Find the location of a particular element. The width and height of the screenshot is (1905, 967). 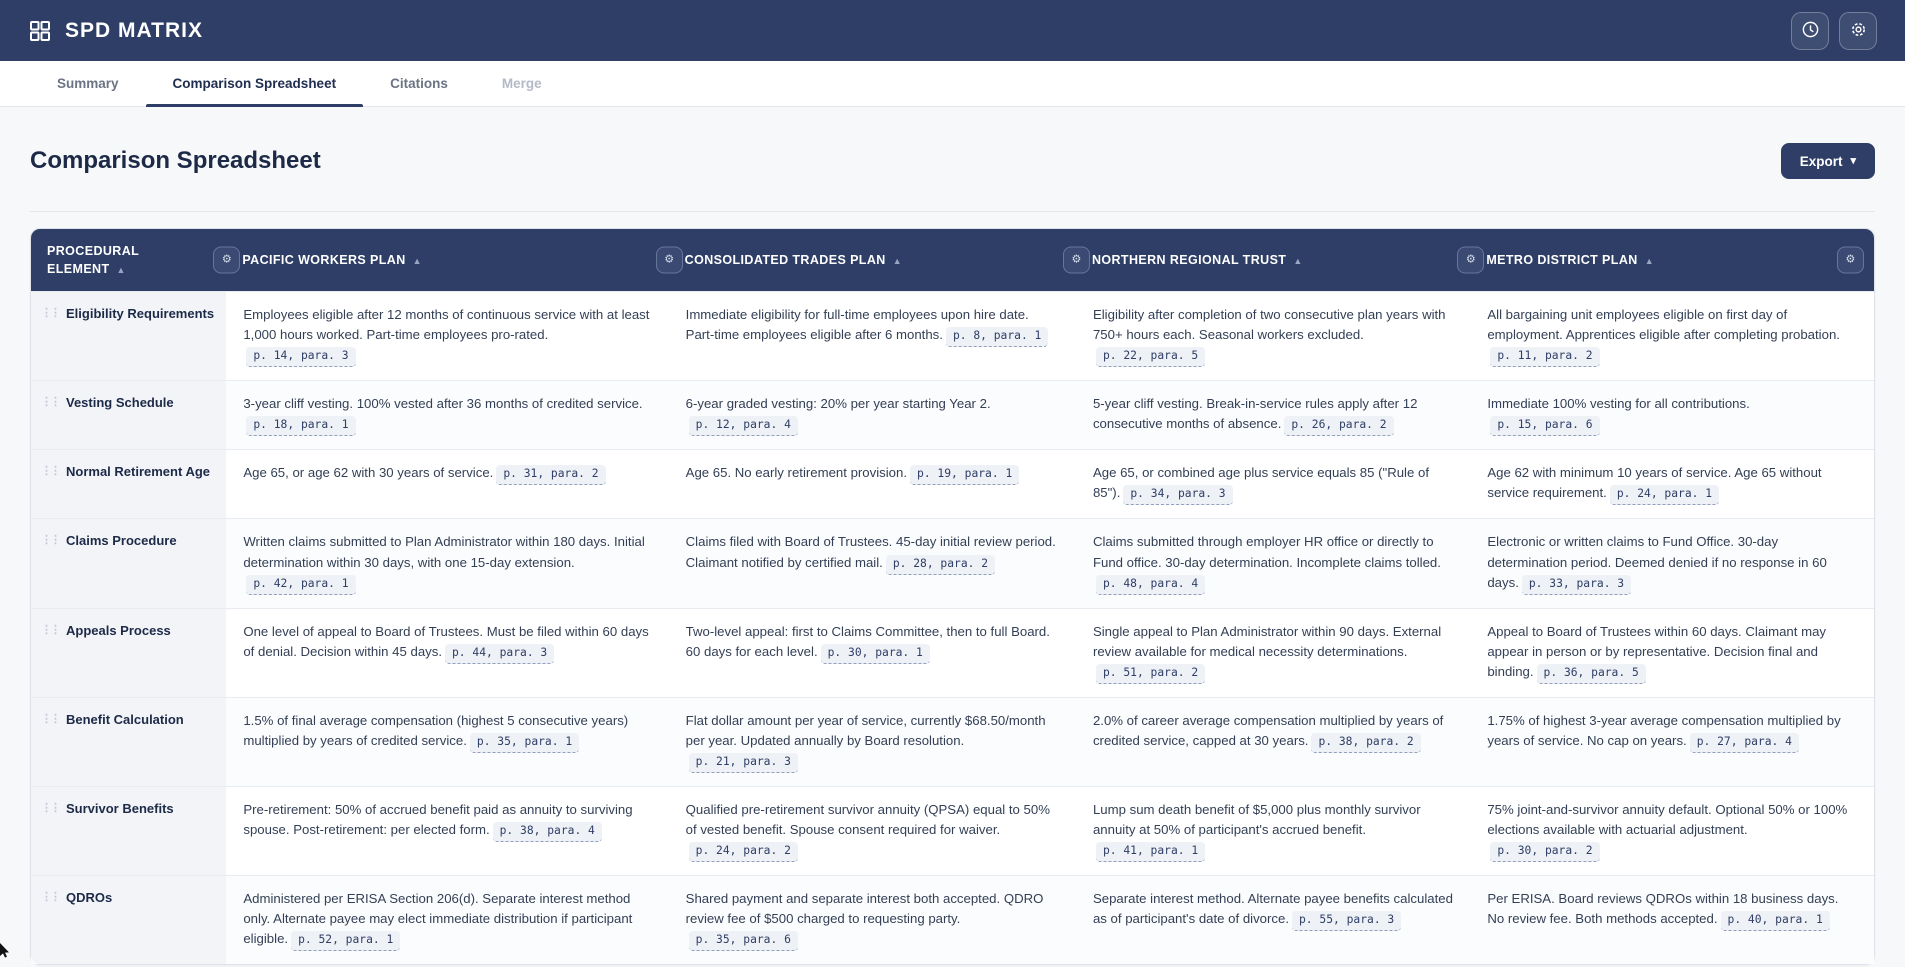

citation-chip: p. 30, para. 1 is located at coordinates (875, 653).